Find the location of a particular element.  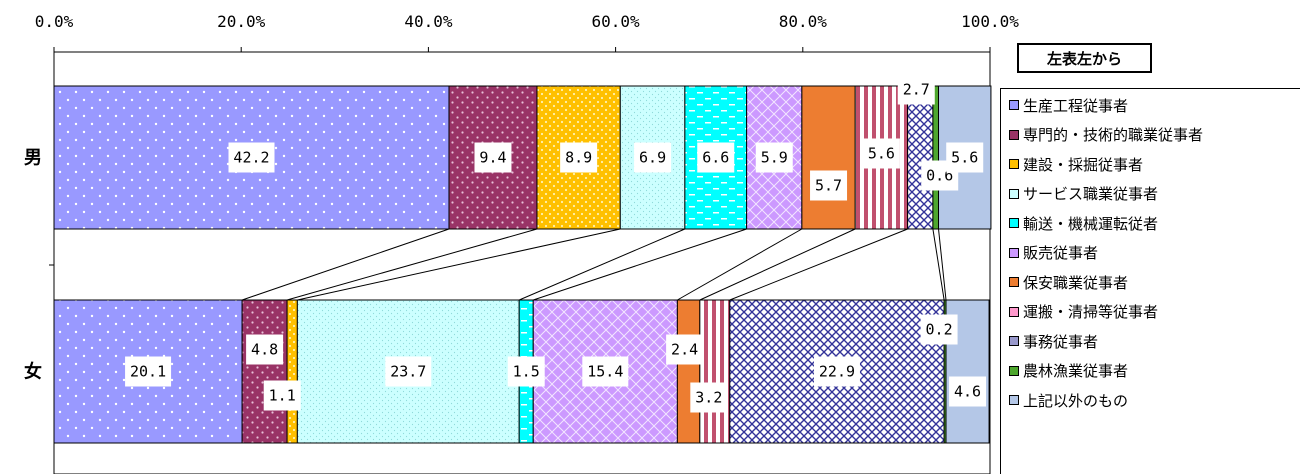

legend-item: 専門的・技術的職業従事者 is located at coordinates (1106, 135).